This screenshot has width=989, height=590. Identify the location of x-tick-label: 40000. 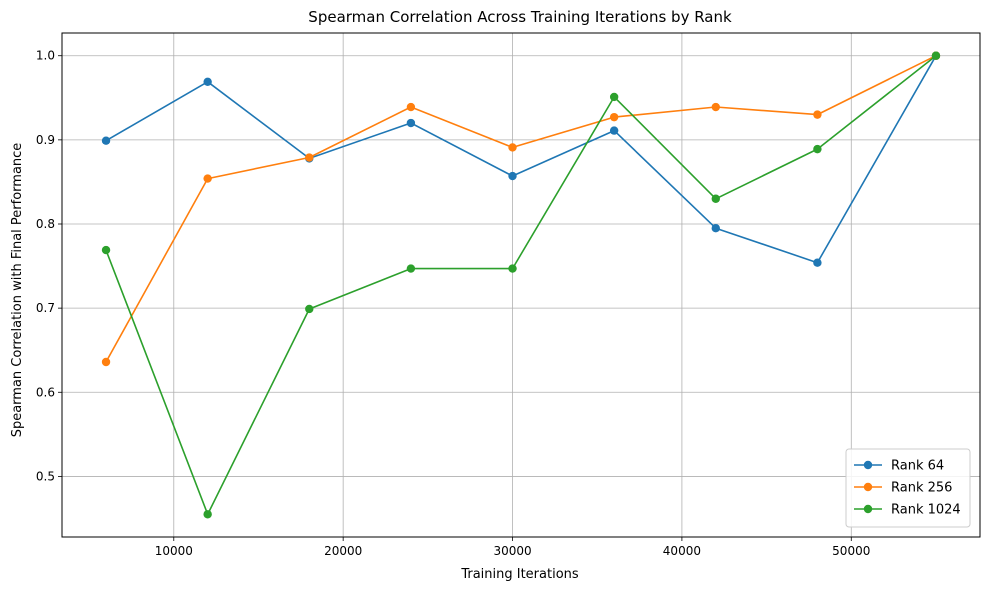
(682, 551).